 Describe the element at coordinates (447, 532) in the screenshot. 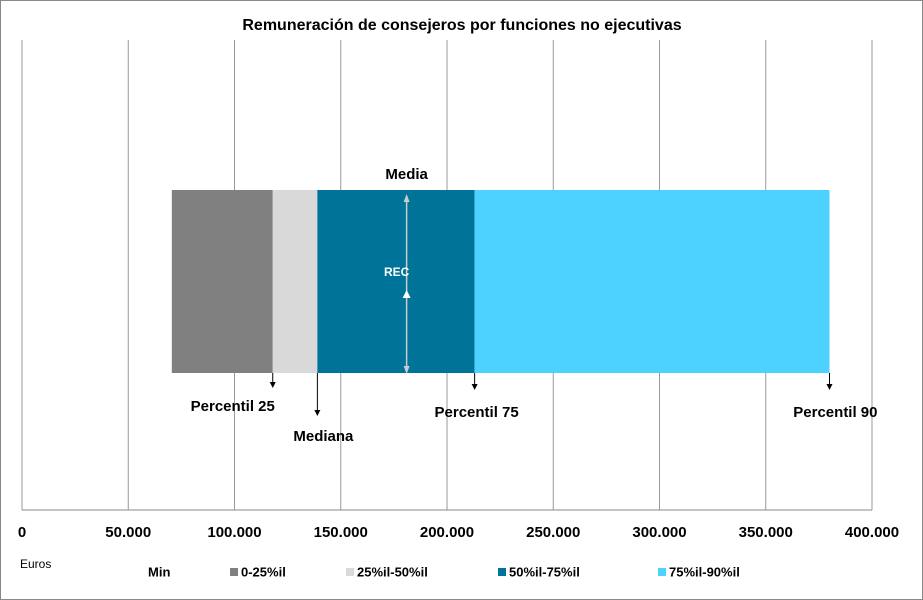

I see `x-tick-label: 200.000` at that location.